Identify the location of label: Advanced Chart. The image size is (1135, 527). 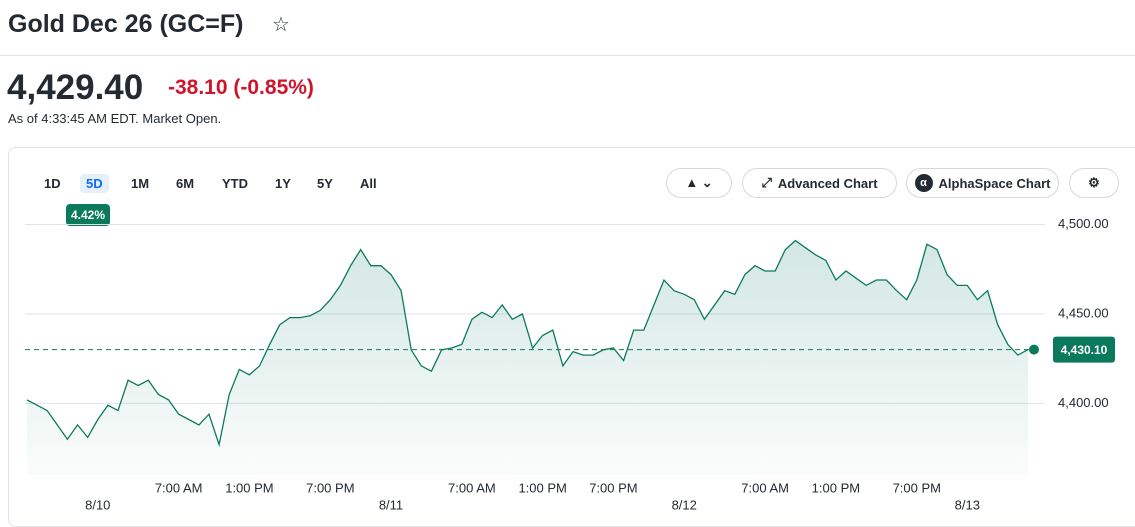
(827, 183).